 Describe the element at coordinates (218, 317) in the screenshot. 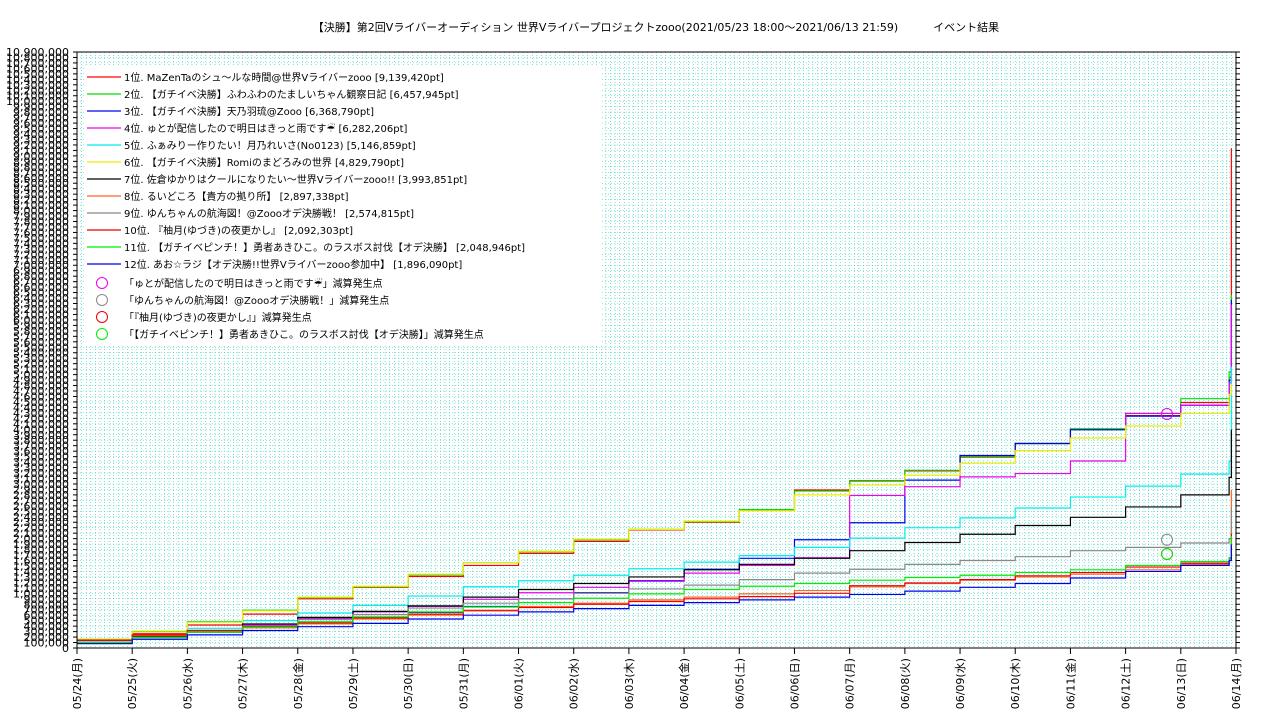

I see `legend-marker-label: 「『柚月(ゆづき)の夜更かし』」減算発生点` at that location.